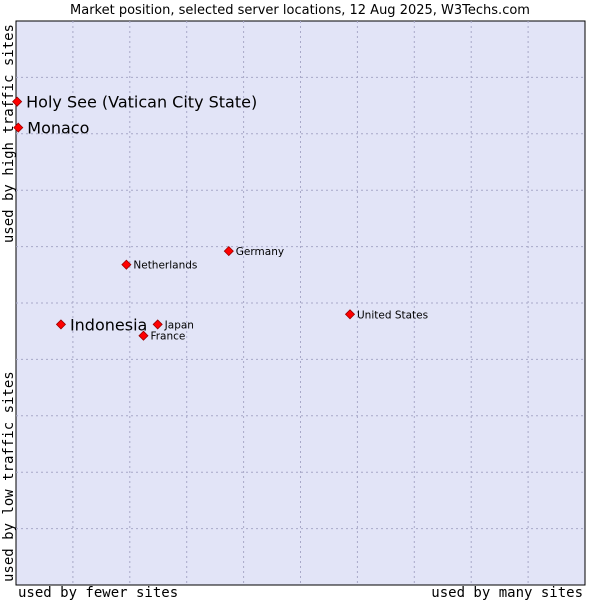 The width and height of the screenshot is (600, 600). Describe the element at coordinates (61, 324) in the screenshot. I see `point-marker-indonesia` at that location.